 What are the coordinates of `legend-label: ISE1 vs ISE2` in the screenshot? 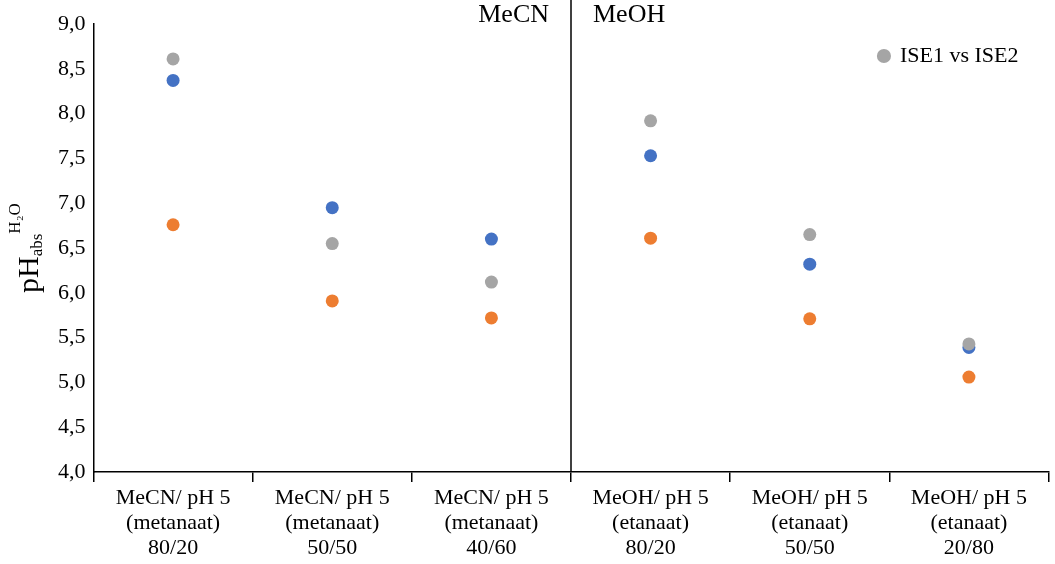 It's located at (959, 54).